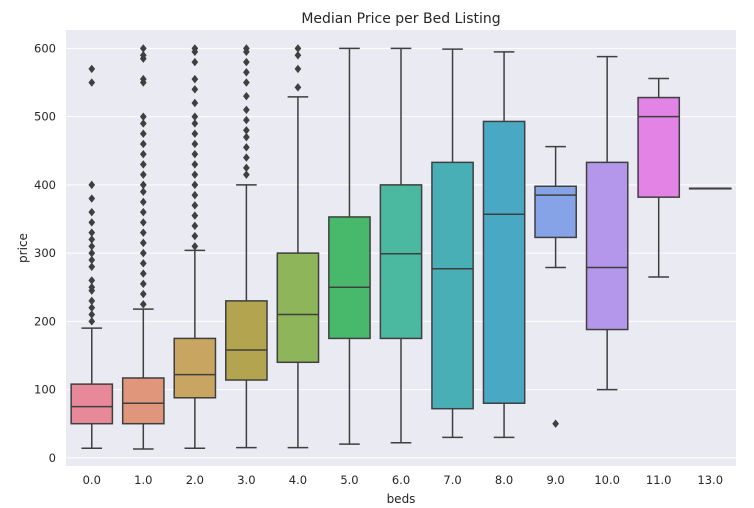 The height and width of the screenshot is (508, 754). Describe the element at coordinates (52, 458) in the screenshot. I see `y-tick-label: 0` at that location.